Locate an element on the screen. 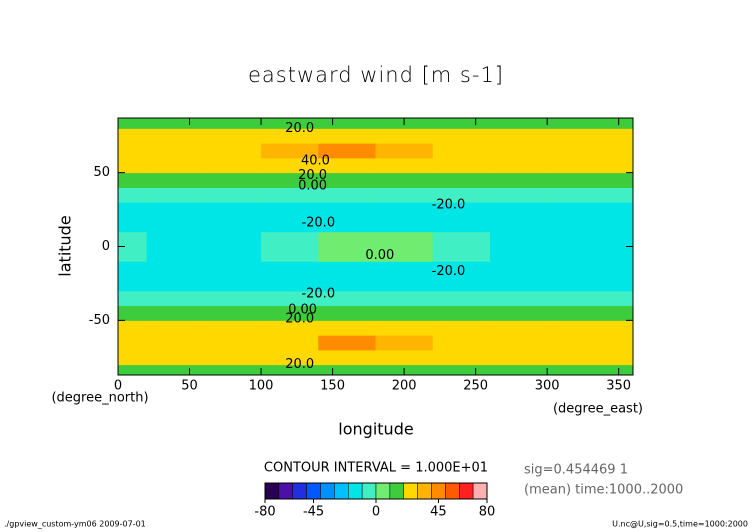 This screenshot has height=532, width=752. contour-interval: CONTOUR INTERVAL = 1.000E+01 is located at coordinates (376, 468).